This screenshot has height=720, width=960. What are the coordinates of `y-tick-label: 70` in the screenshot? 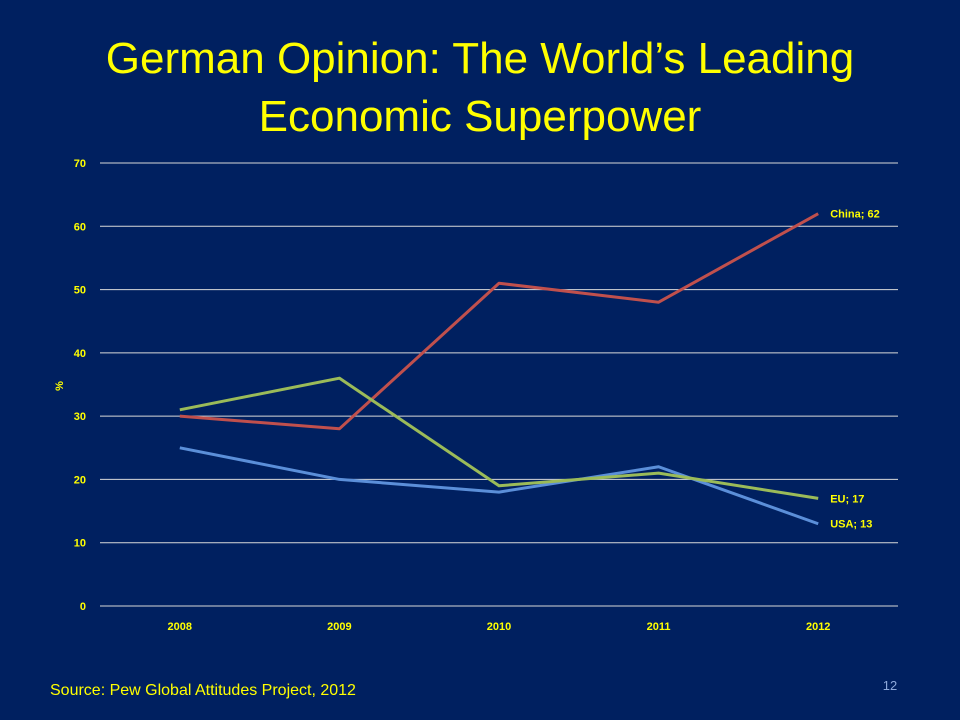 It's located at (80, 164).